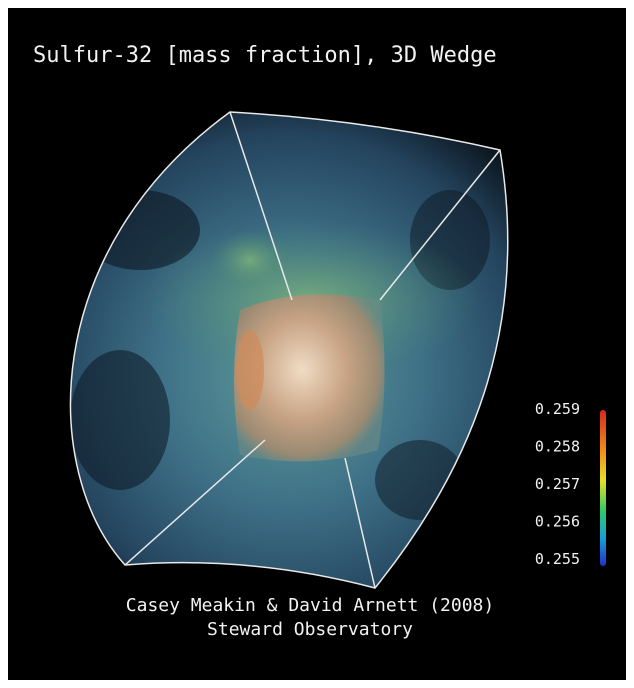 The image size is (634, 688). Describe the element at coordinates (557, 522) in the screenshot. I see `colorbar-tick-label: 0.256` at that location.